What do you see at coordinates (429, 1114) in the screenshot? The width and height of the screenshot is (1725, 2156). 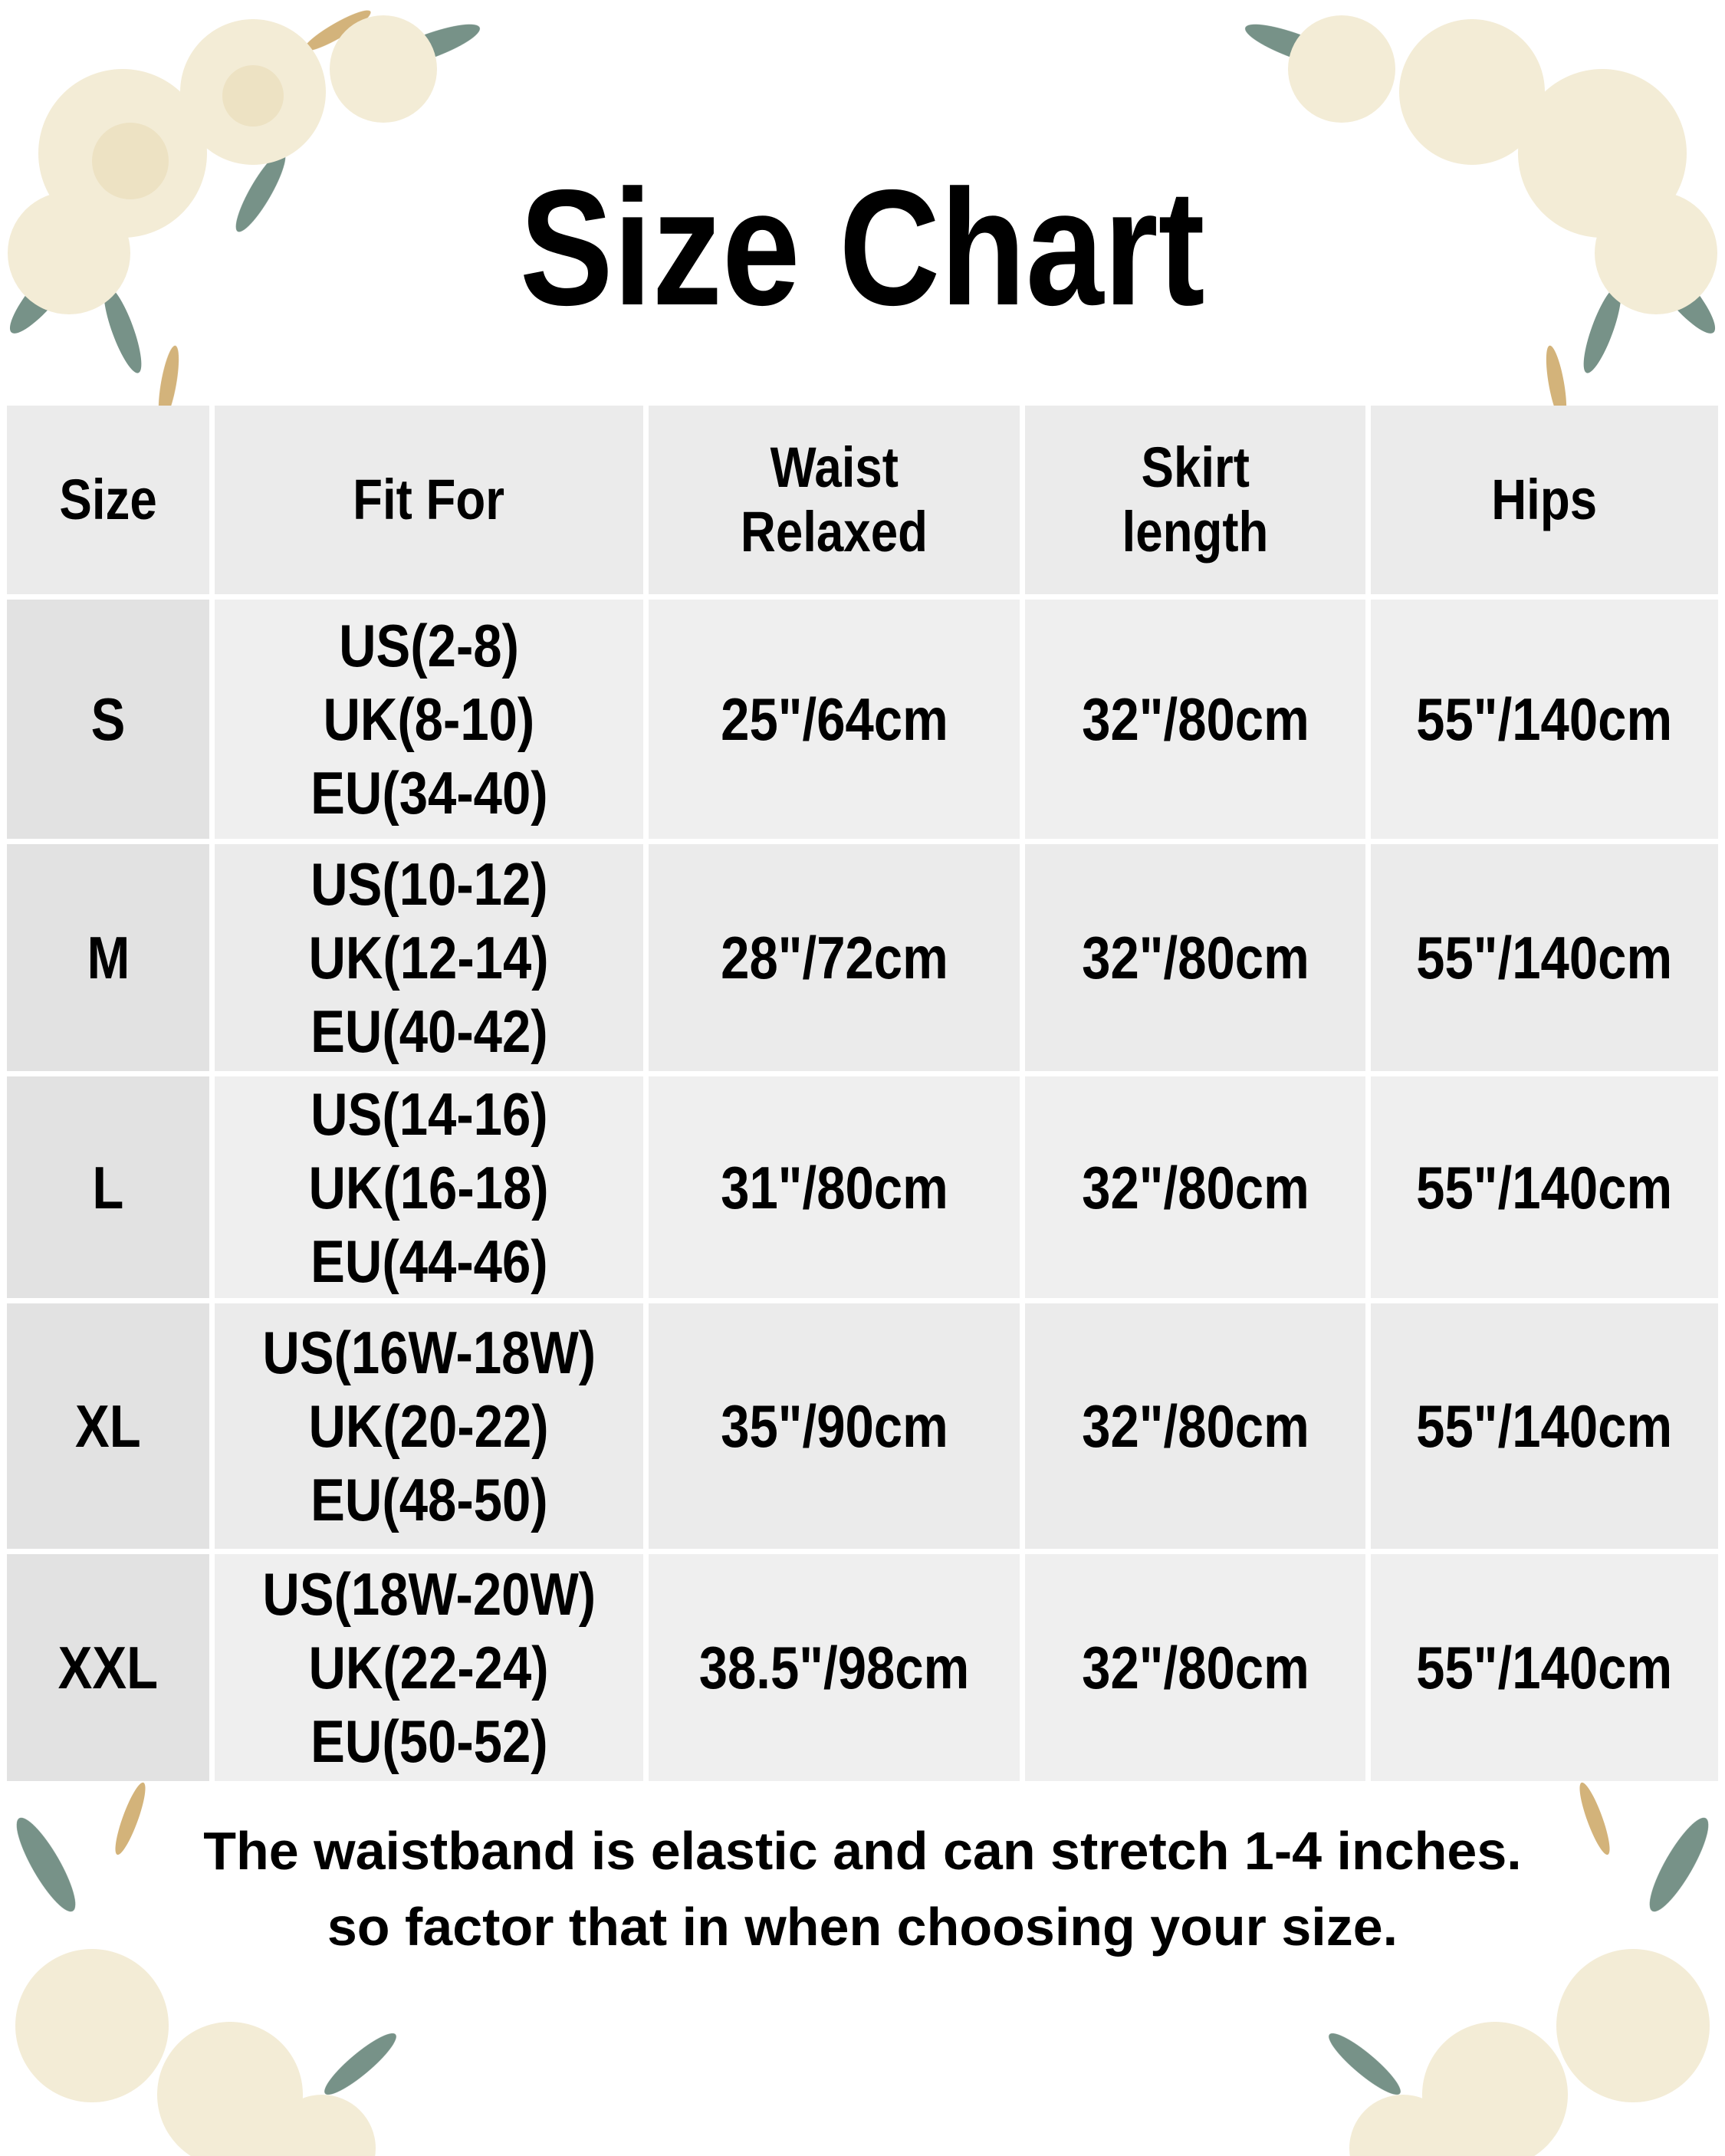 I see `fit-for-line: US(14-16)` at bounding box center [429, 1114].